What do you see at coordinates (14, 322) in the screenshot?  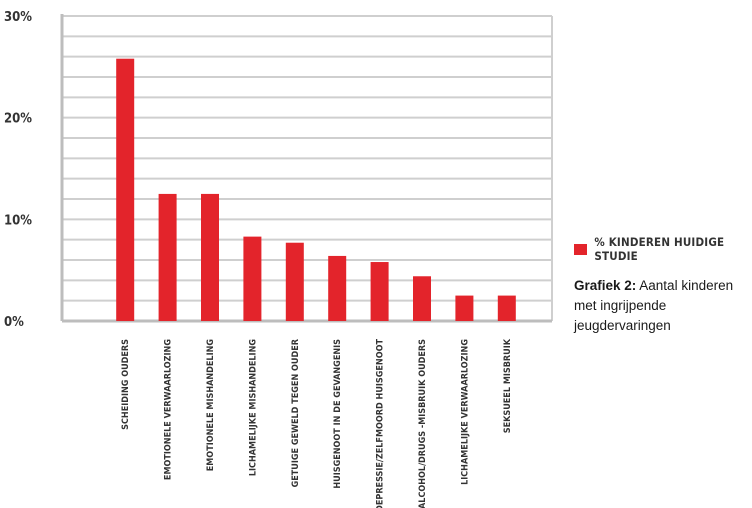 I see `y-tick-label: 0%` at bounding box center [14, 322].